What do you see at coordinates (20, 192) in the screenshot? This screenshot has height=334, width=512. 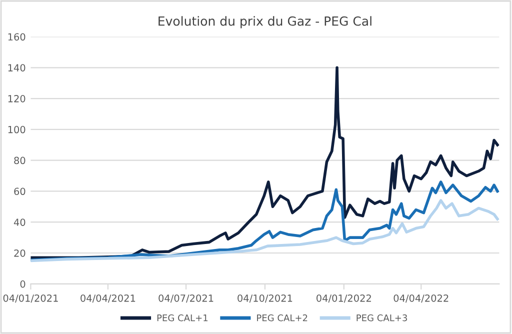 I see `y-tick-label: 60` at bounding box center [20, 192].